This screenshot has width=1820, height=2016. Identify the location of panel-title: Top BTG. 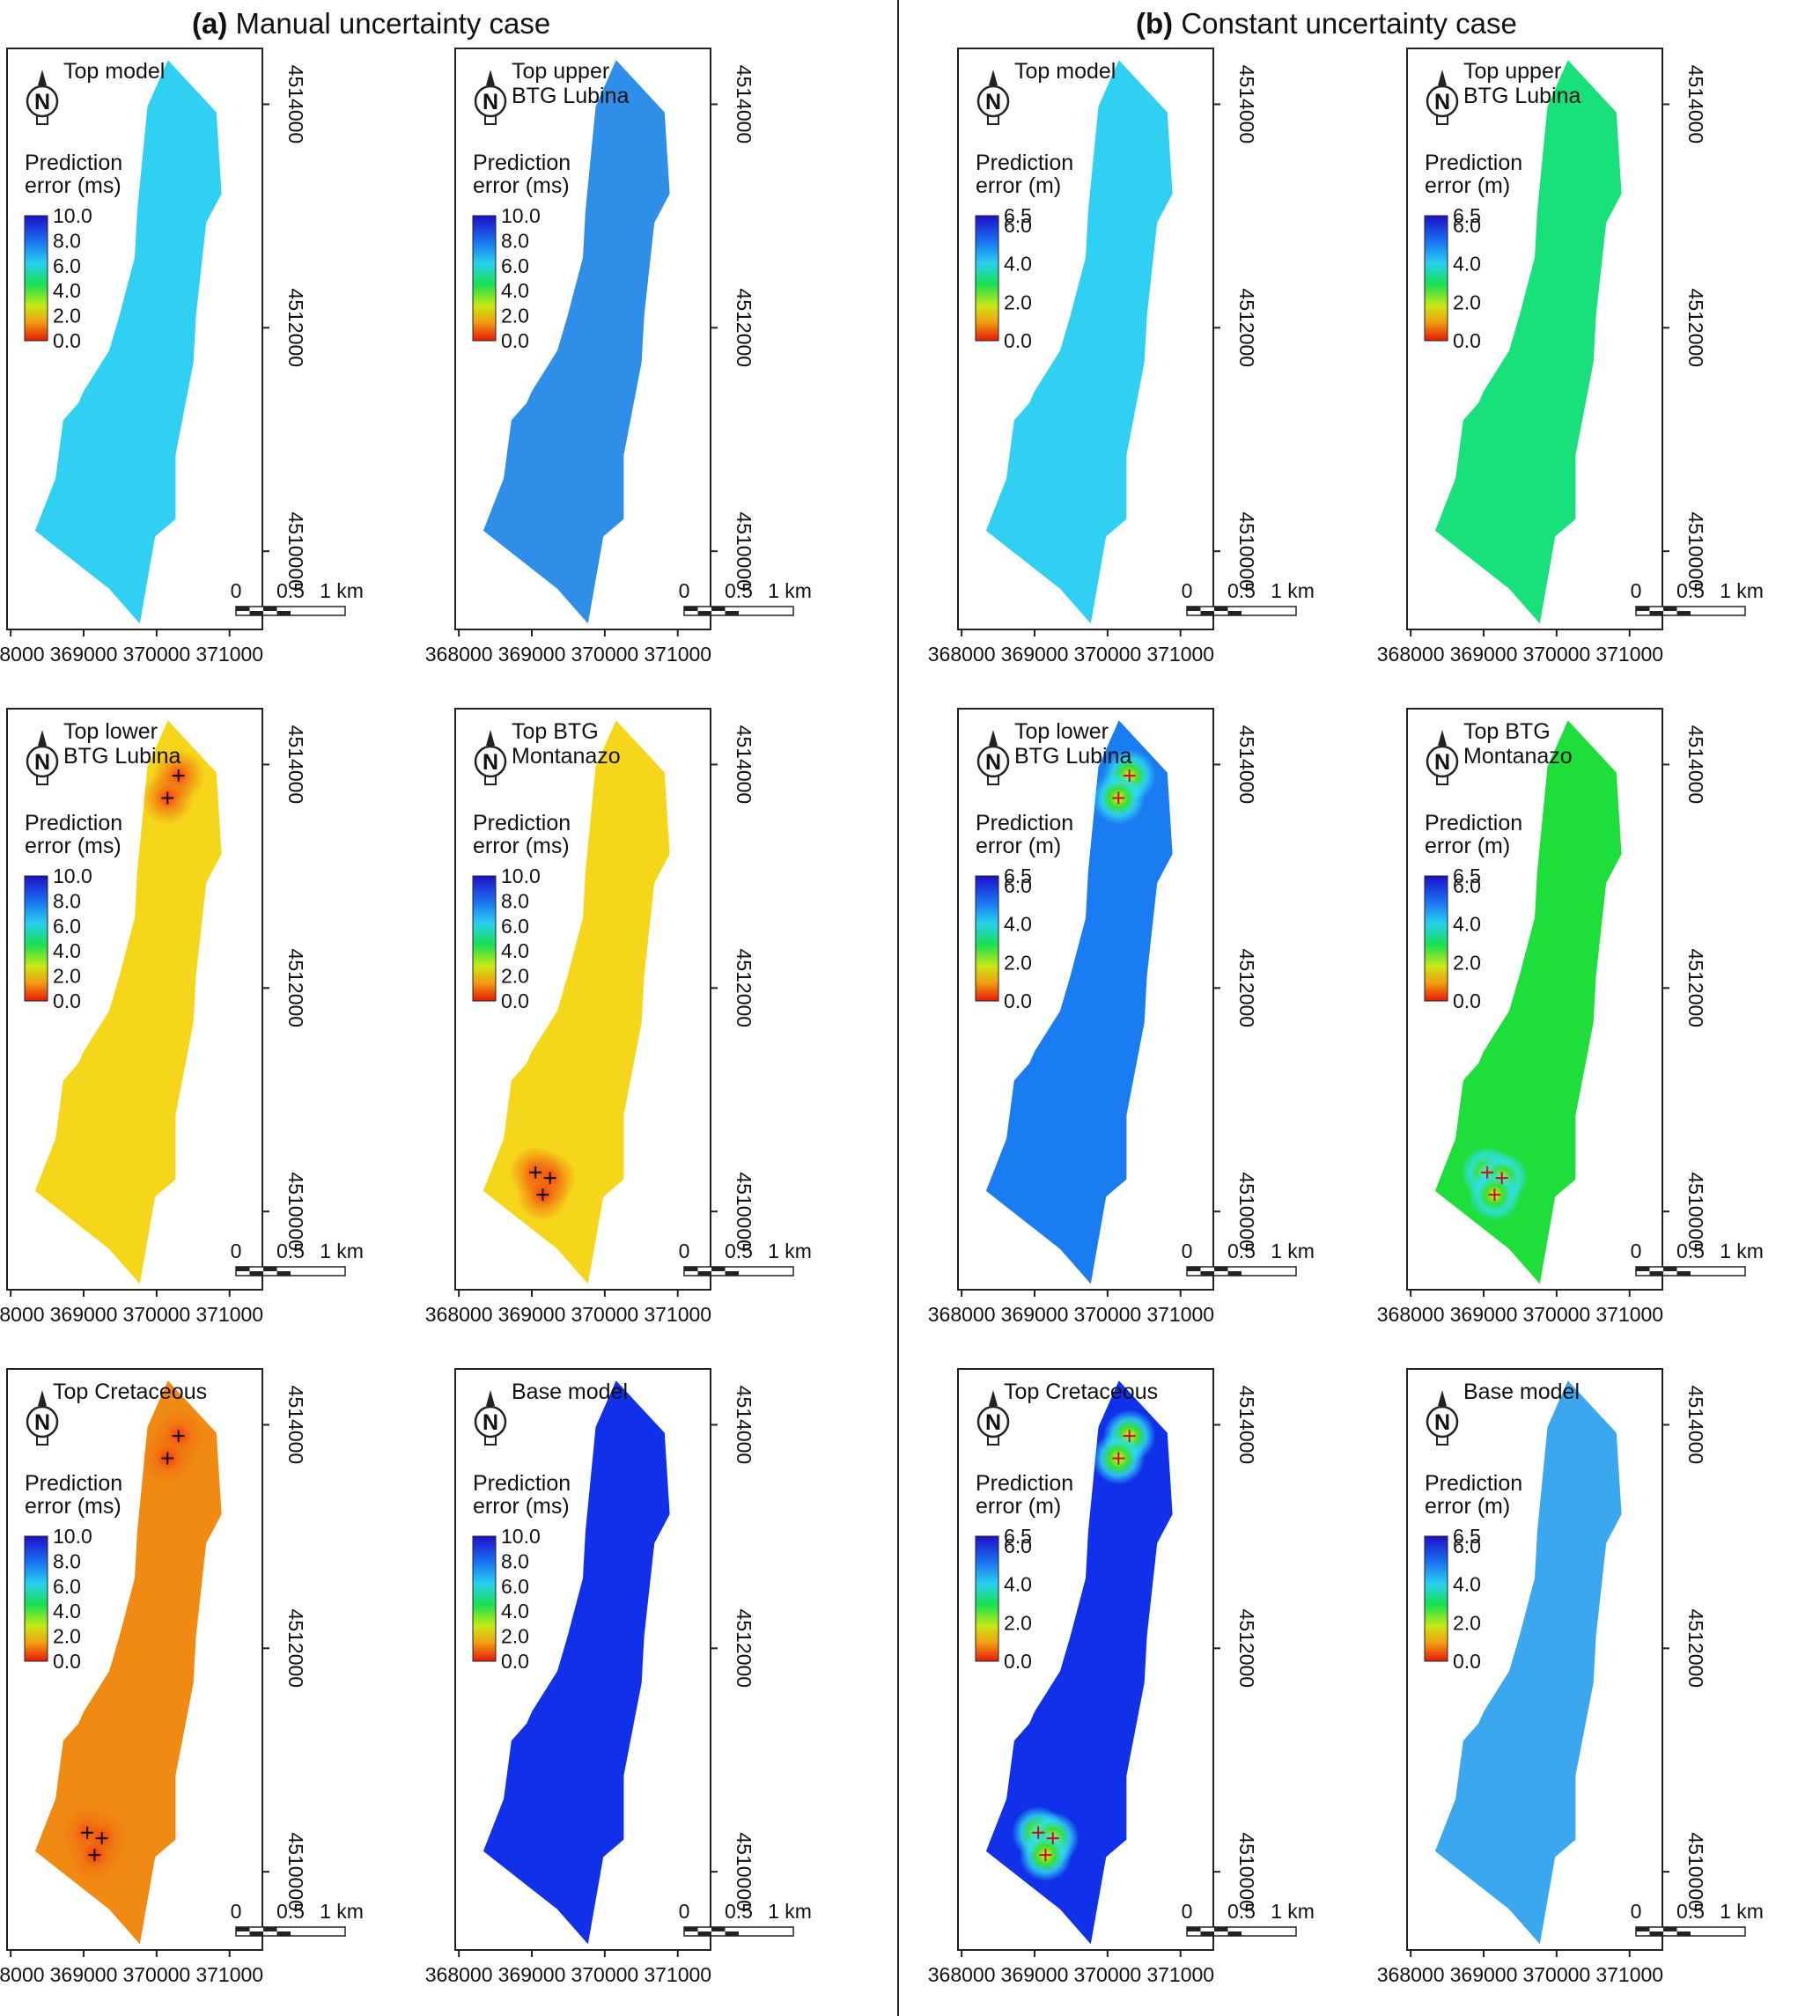
(555, 731).